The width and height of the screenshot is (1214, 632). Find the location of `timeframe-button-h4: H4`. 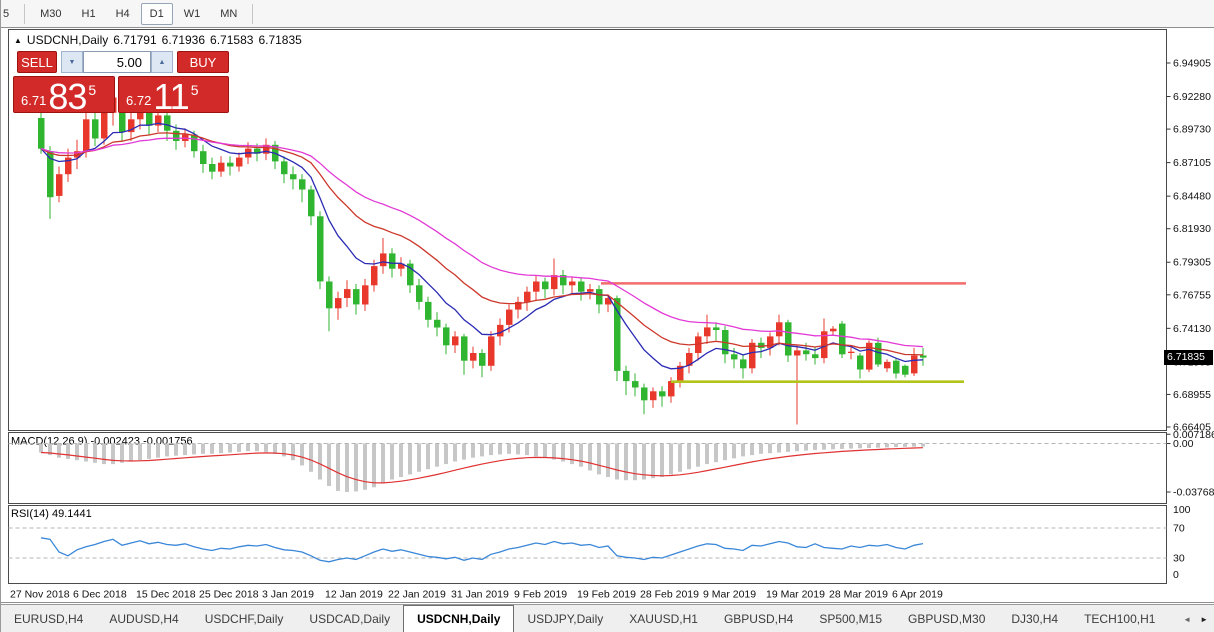

timeframe-button-h4: H4 is located at coordinates (122, 13).